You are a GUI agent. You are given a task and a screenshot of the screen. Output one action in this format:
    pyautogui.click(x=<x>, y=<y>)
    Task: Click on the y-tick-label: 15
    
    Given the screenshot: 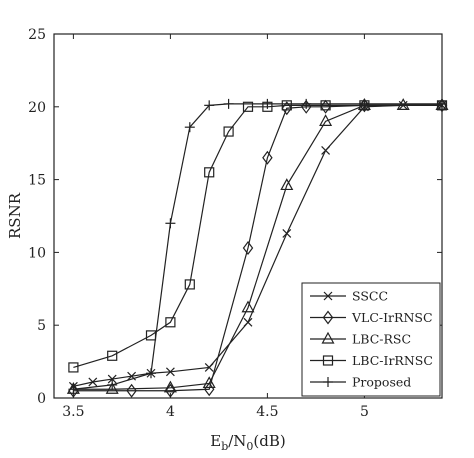 What is the action you would take?
    pyautogui.click(x=37, y=181)
    